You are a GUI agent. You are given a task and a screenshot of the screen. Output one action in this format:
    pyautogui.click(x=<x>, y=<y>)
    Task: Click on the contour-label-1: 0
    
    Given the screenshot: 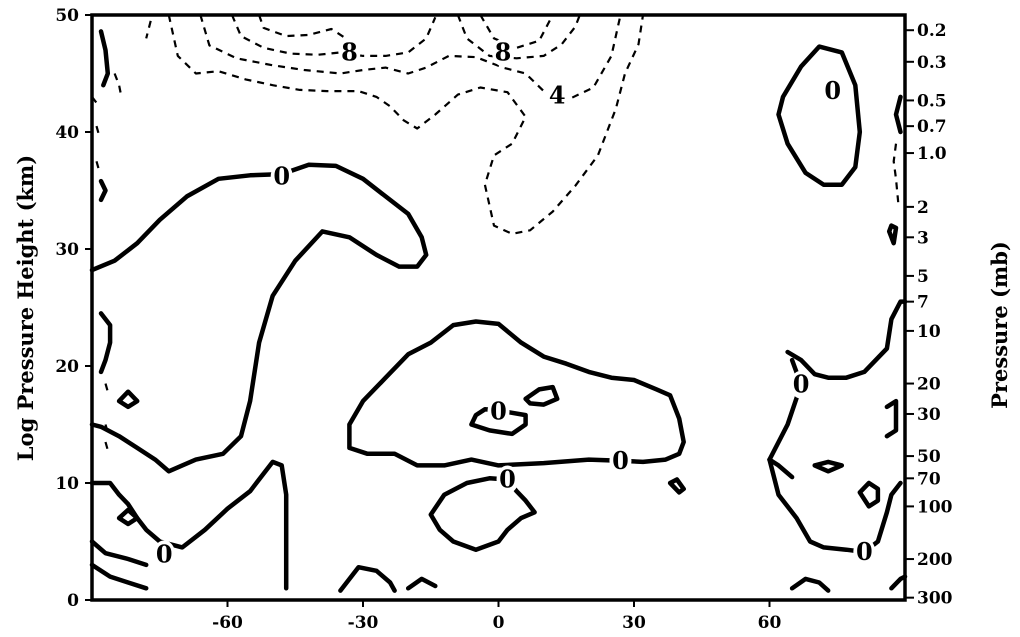 What is the action you would take?
    pyautogui.click(x=498, y=411)
    